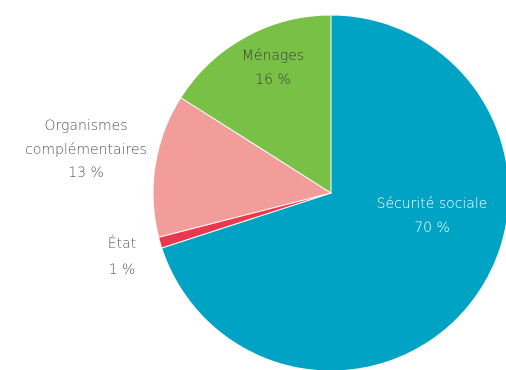  Describe the element at coordinates (273, 80) in the screenshot. I see `slice-value-menages: 16 %` at that location.